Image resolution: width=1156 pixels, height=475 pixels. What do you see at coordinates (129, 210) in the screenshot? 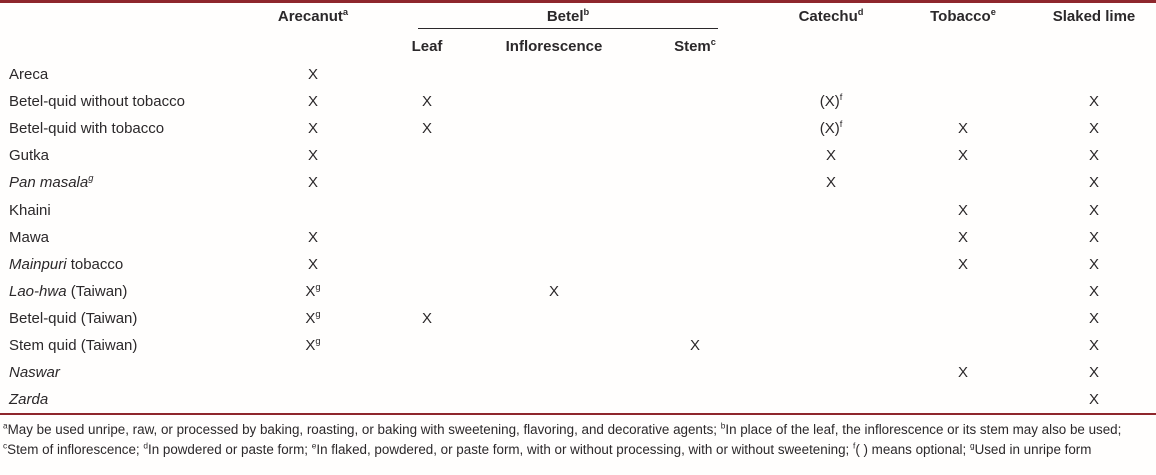
I see `row-label: Khaini` at bounding box center [129, 210].